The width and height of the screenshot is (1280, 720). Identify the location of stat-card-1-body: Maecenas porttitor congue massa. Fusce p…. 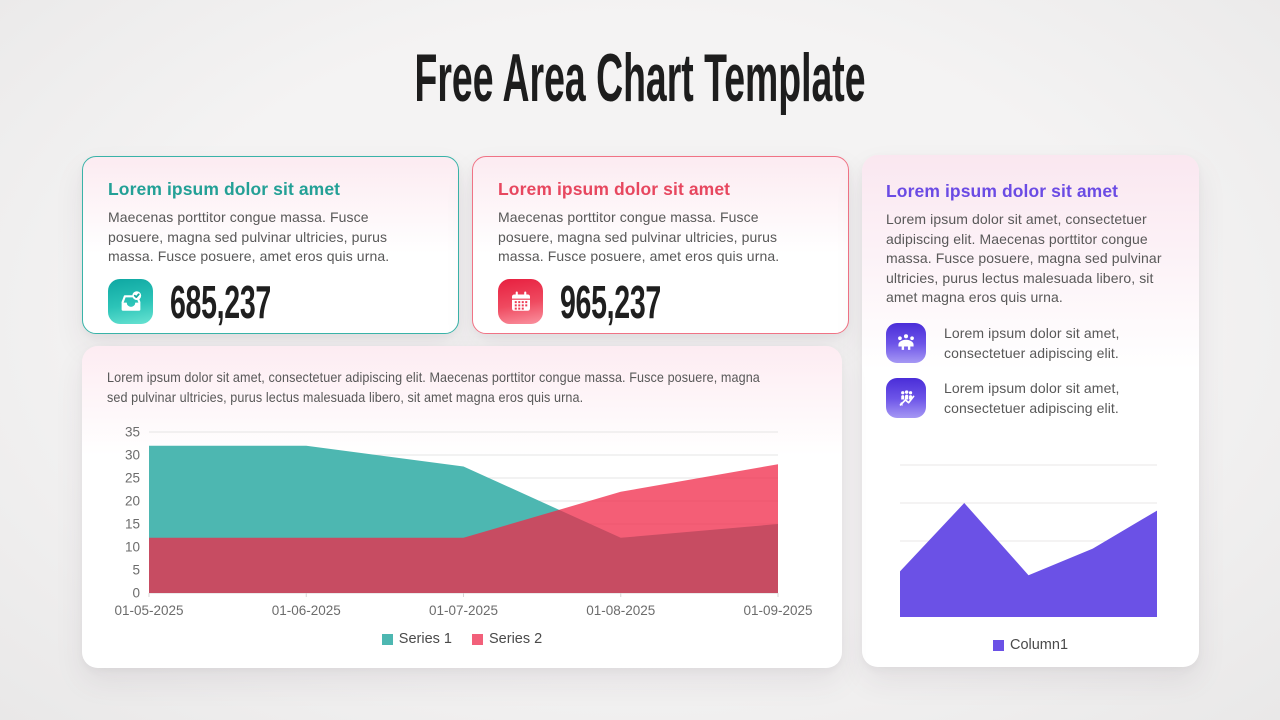
(249, 236).